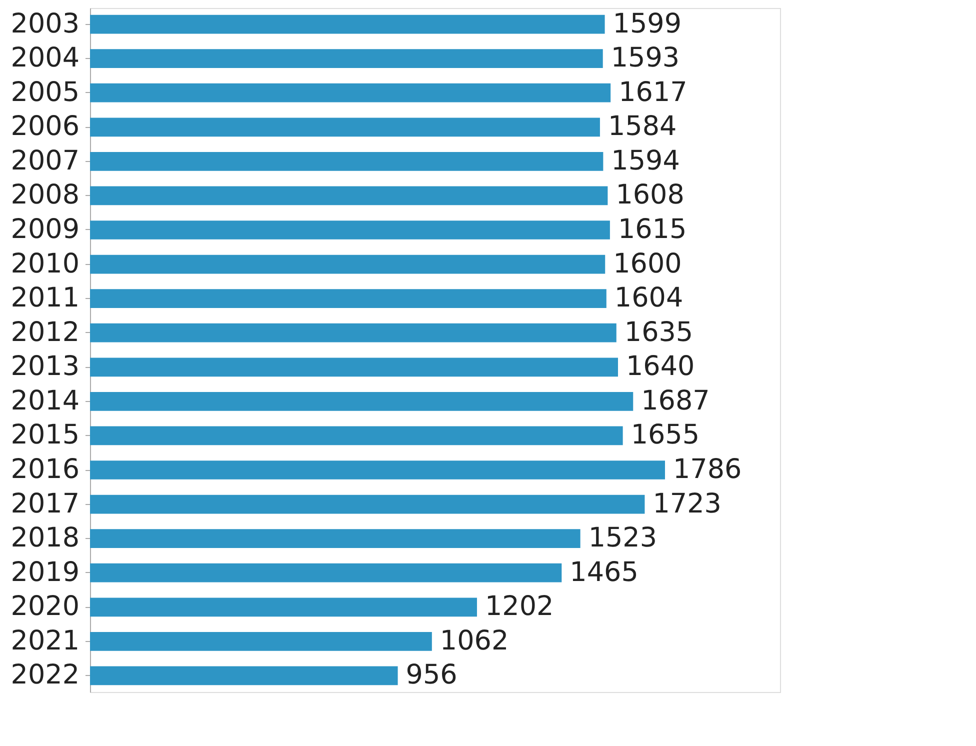 This screenshot has width=976, height=746. Describe the element at coordinates (474, 640) in the screenshot. I see `data-label: 1062` at that location.